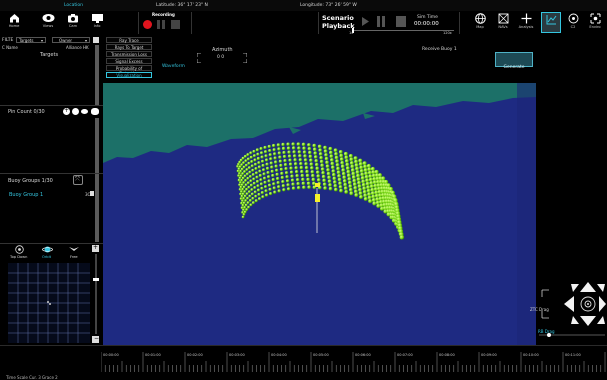 The image size is (607, 380). I want to click on speed-slider-handle, so click(353, 30).